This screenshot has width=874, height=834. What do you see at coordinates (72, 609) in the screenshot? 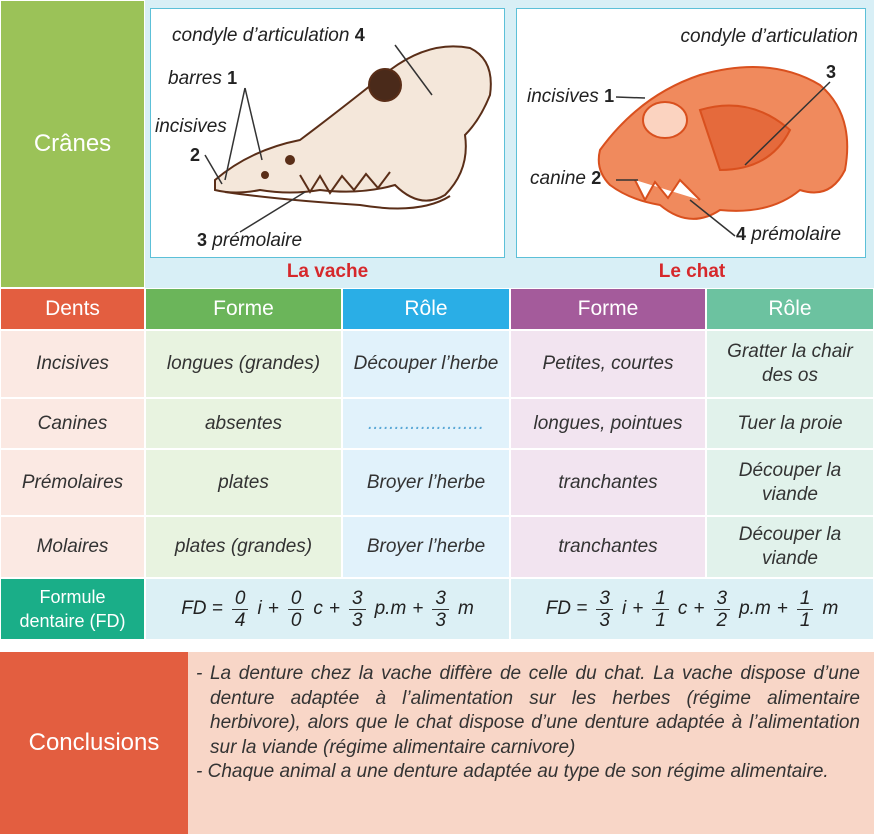
I see `formula-label: Formule dentaire (FD)` at bounding box center [72, 609].